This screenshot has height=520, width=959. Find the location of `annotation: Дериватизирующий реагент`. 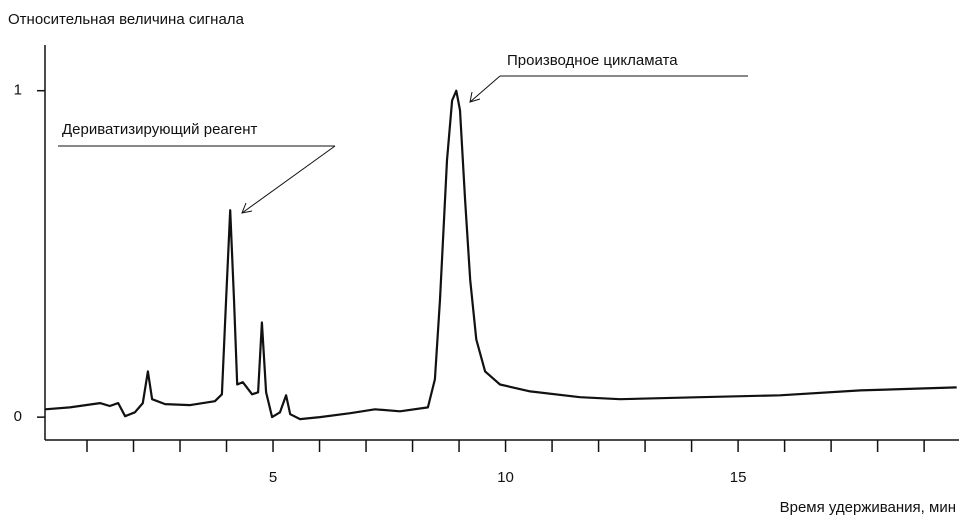

annotation: Дериватизирующий реагент is located at coordinates (160, 129).